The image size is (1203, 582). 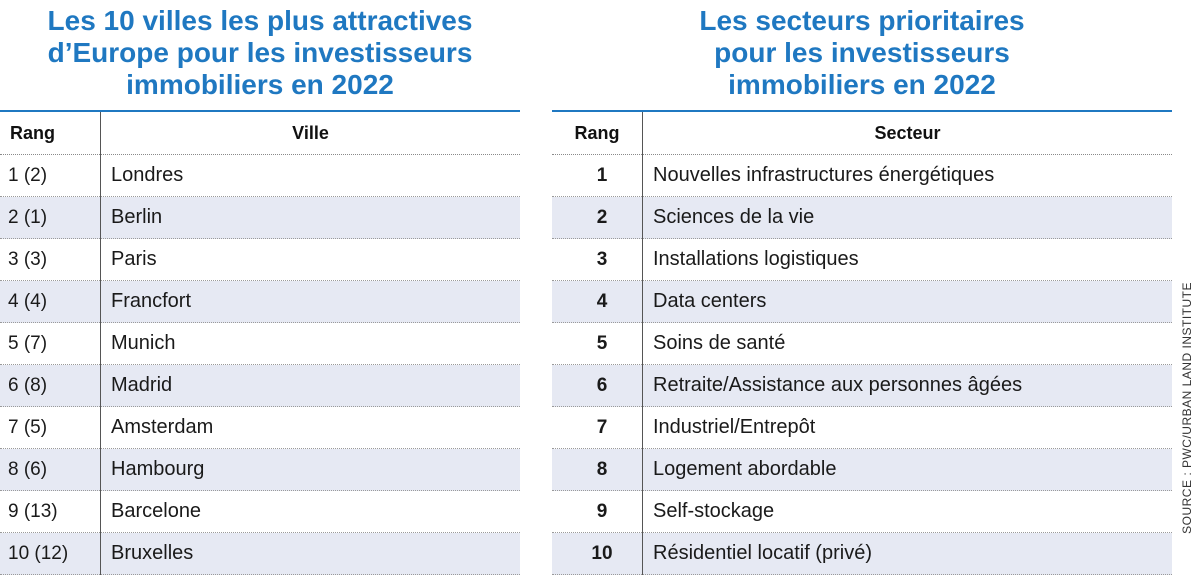 I want to click on rank-cell: 4 (4), so click(x=50, y=301).